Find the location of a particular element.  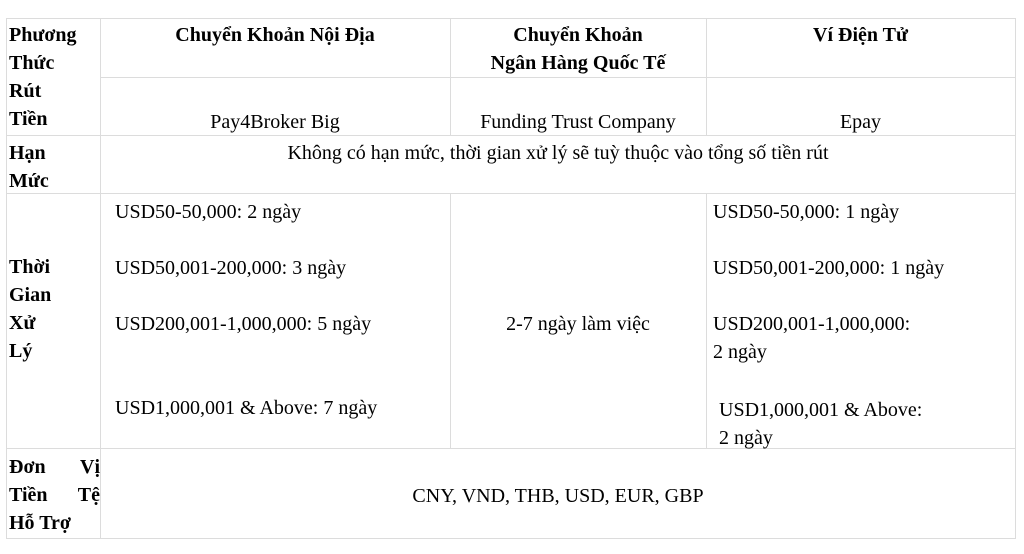

domestic-time-1: USD50-50,000: 2 ngày is located at coordinates (208, 212).